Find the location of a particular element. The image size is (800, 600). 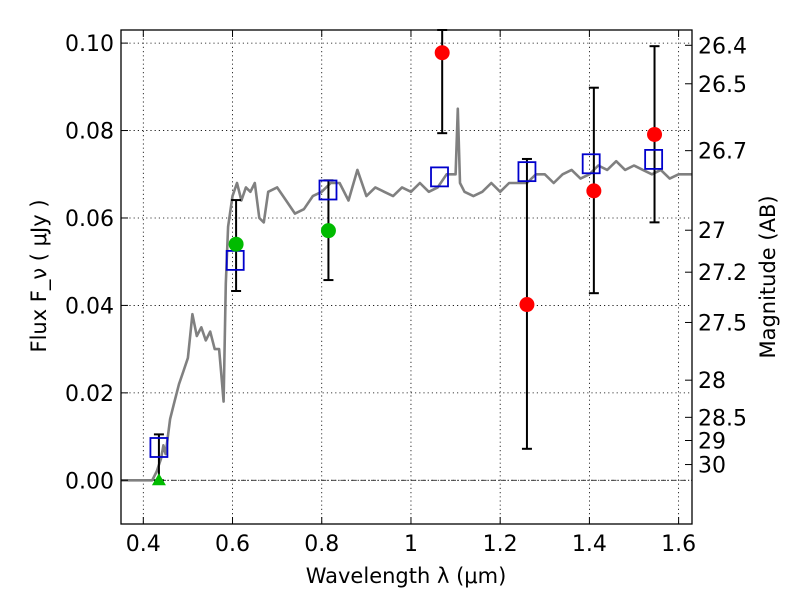

y-tick-label: 0.10 is located at coordinates (89, 44).